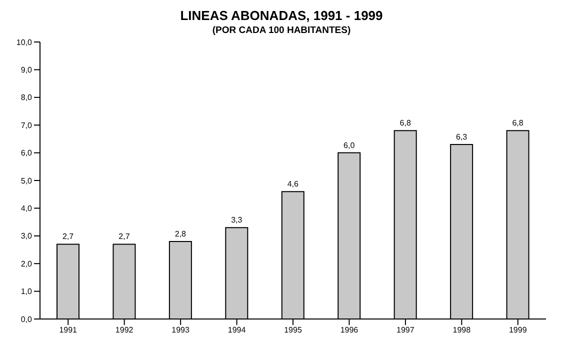  What do you see at coordinates (281, 15) in the screenshot?
I see `chart-title: LINEAS ABONADAS, 1991 - 1999` at bounding box center [281, 15].